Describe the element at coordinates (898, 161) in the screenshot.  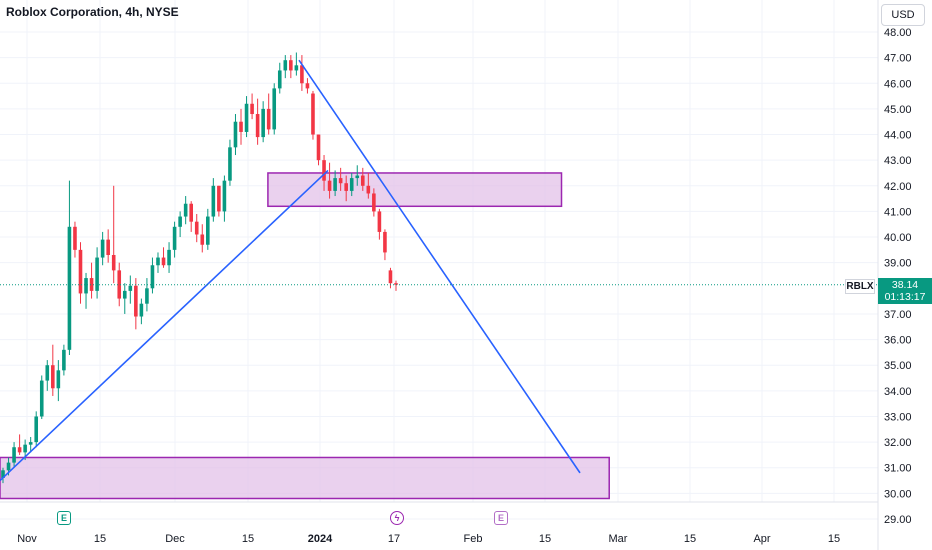
I see `price-tick-label: 43.00` at that location.